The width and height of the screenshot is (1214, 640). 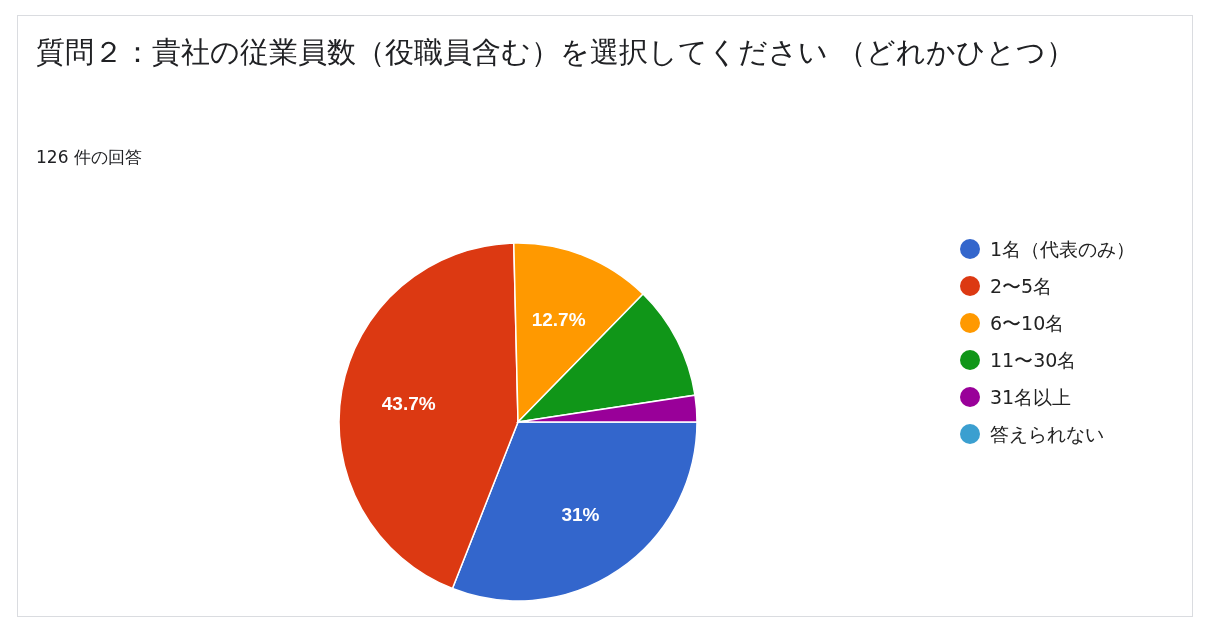 I want to click on legend-label: 2〜5名, so click(x=1021, y=286).